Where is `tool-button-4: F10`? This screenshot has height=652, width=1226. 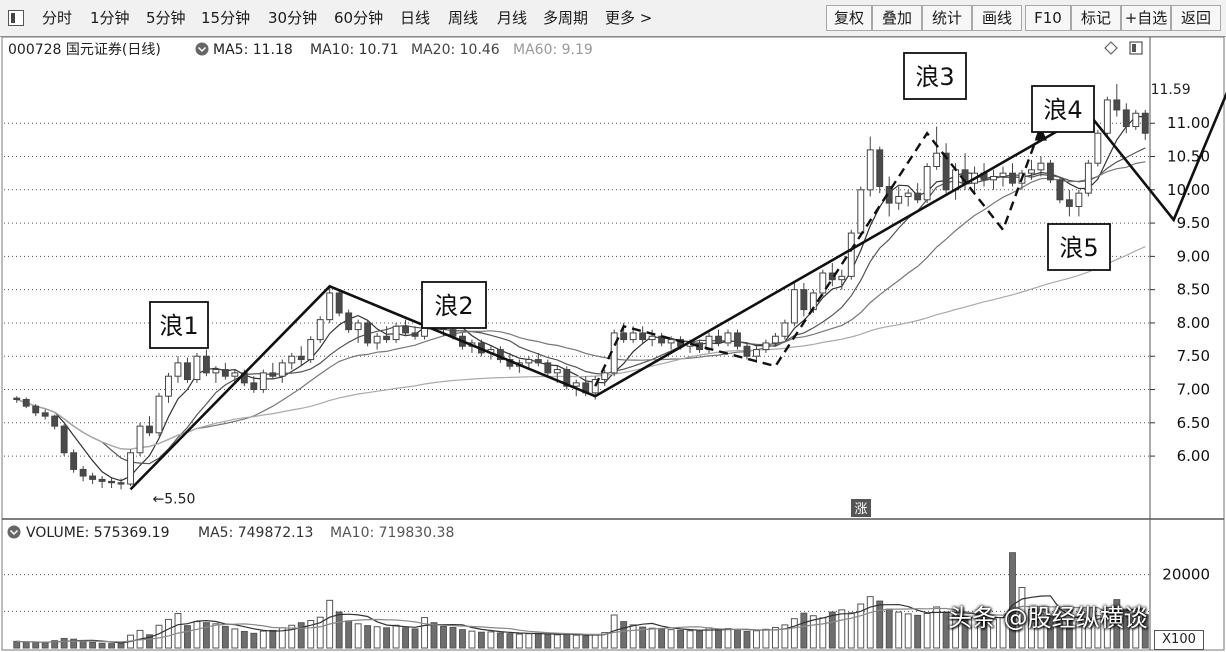
tool-button-4: F10 is located at coordinates (1048, 18).